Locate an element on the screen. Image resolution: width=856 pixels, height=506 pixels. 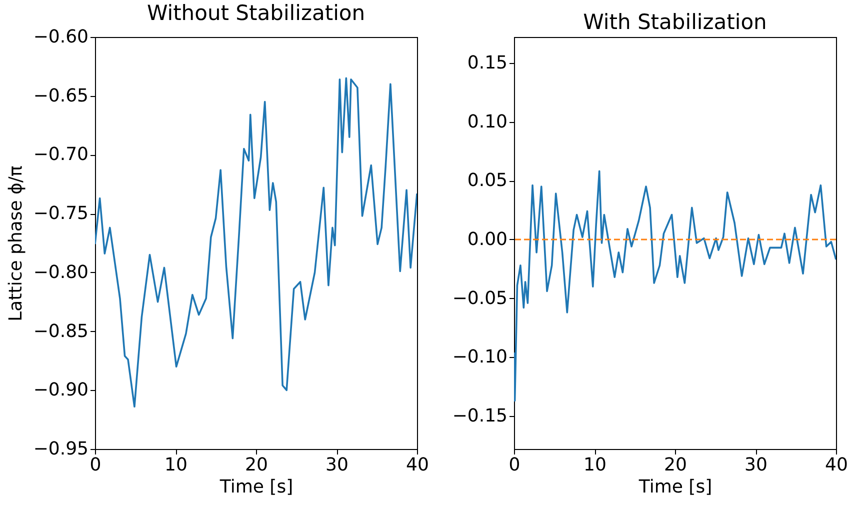
y-tick-label: −0.65 is located at coordinates (60, 95).